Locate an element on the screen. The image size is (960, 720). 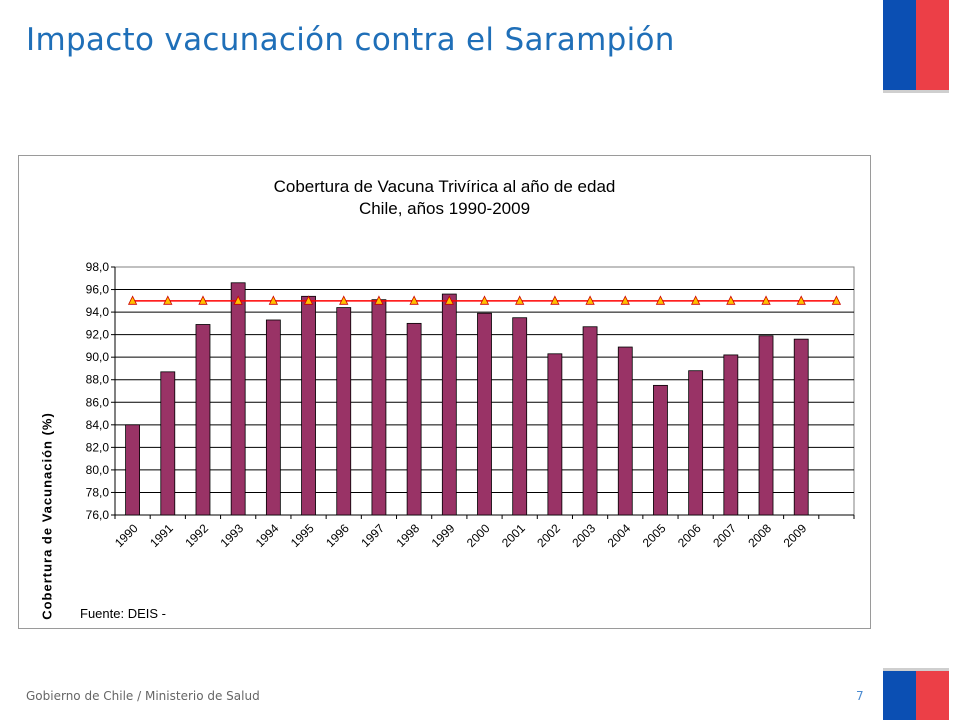
x-tick-label: 1993 is located at coordinates (232, 535).